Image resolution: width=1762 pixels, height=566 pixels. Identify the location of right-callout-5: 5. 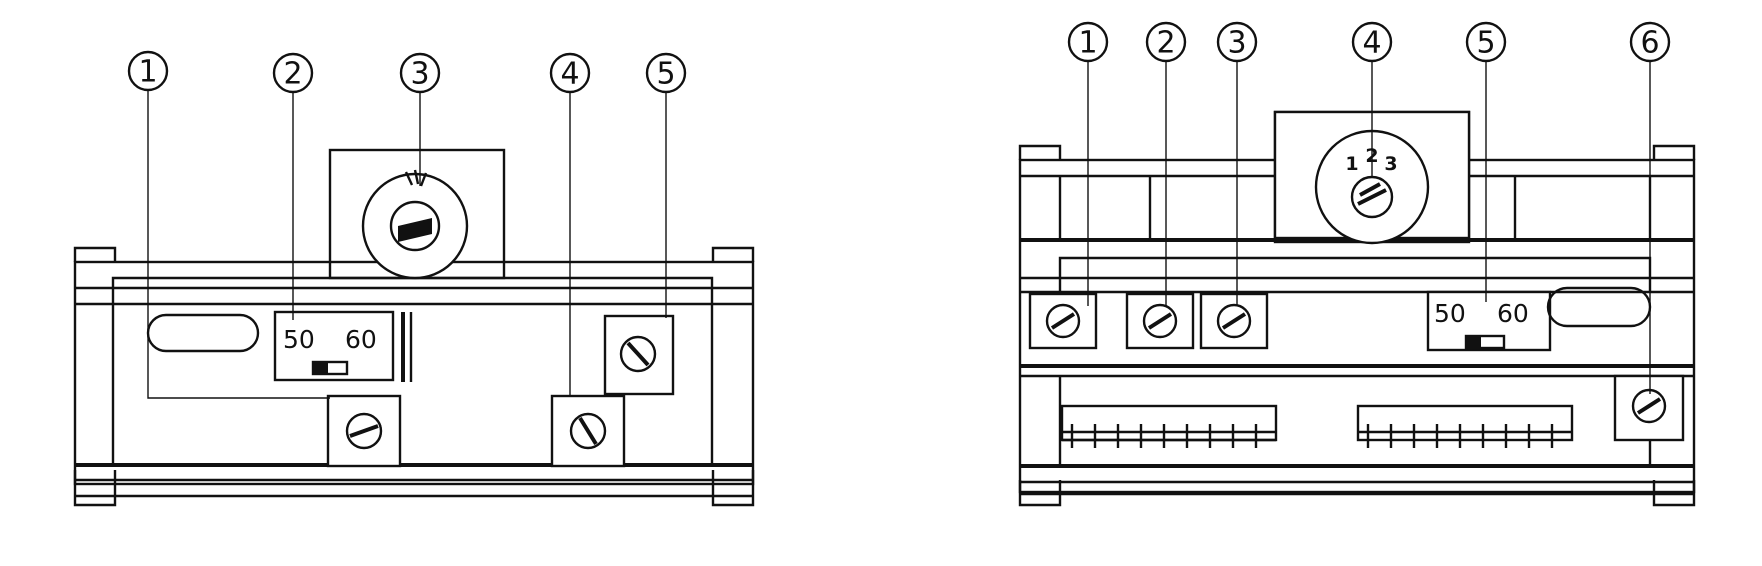
(1486, 42).